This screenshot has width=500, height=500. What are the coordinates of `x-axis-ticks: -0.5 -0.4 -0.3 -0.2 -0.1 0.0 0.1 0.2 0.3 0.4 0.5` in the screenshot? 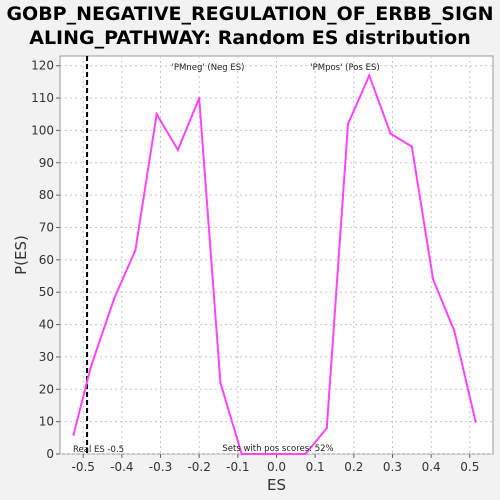 It's located at (275, 464).